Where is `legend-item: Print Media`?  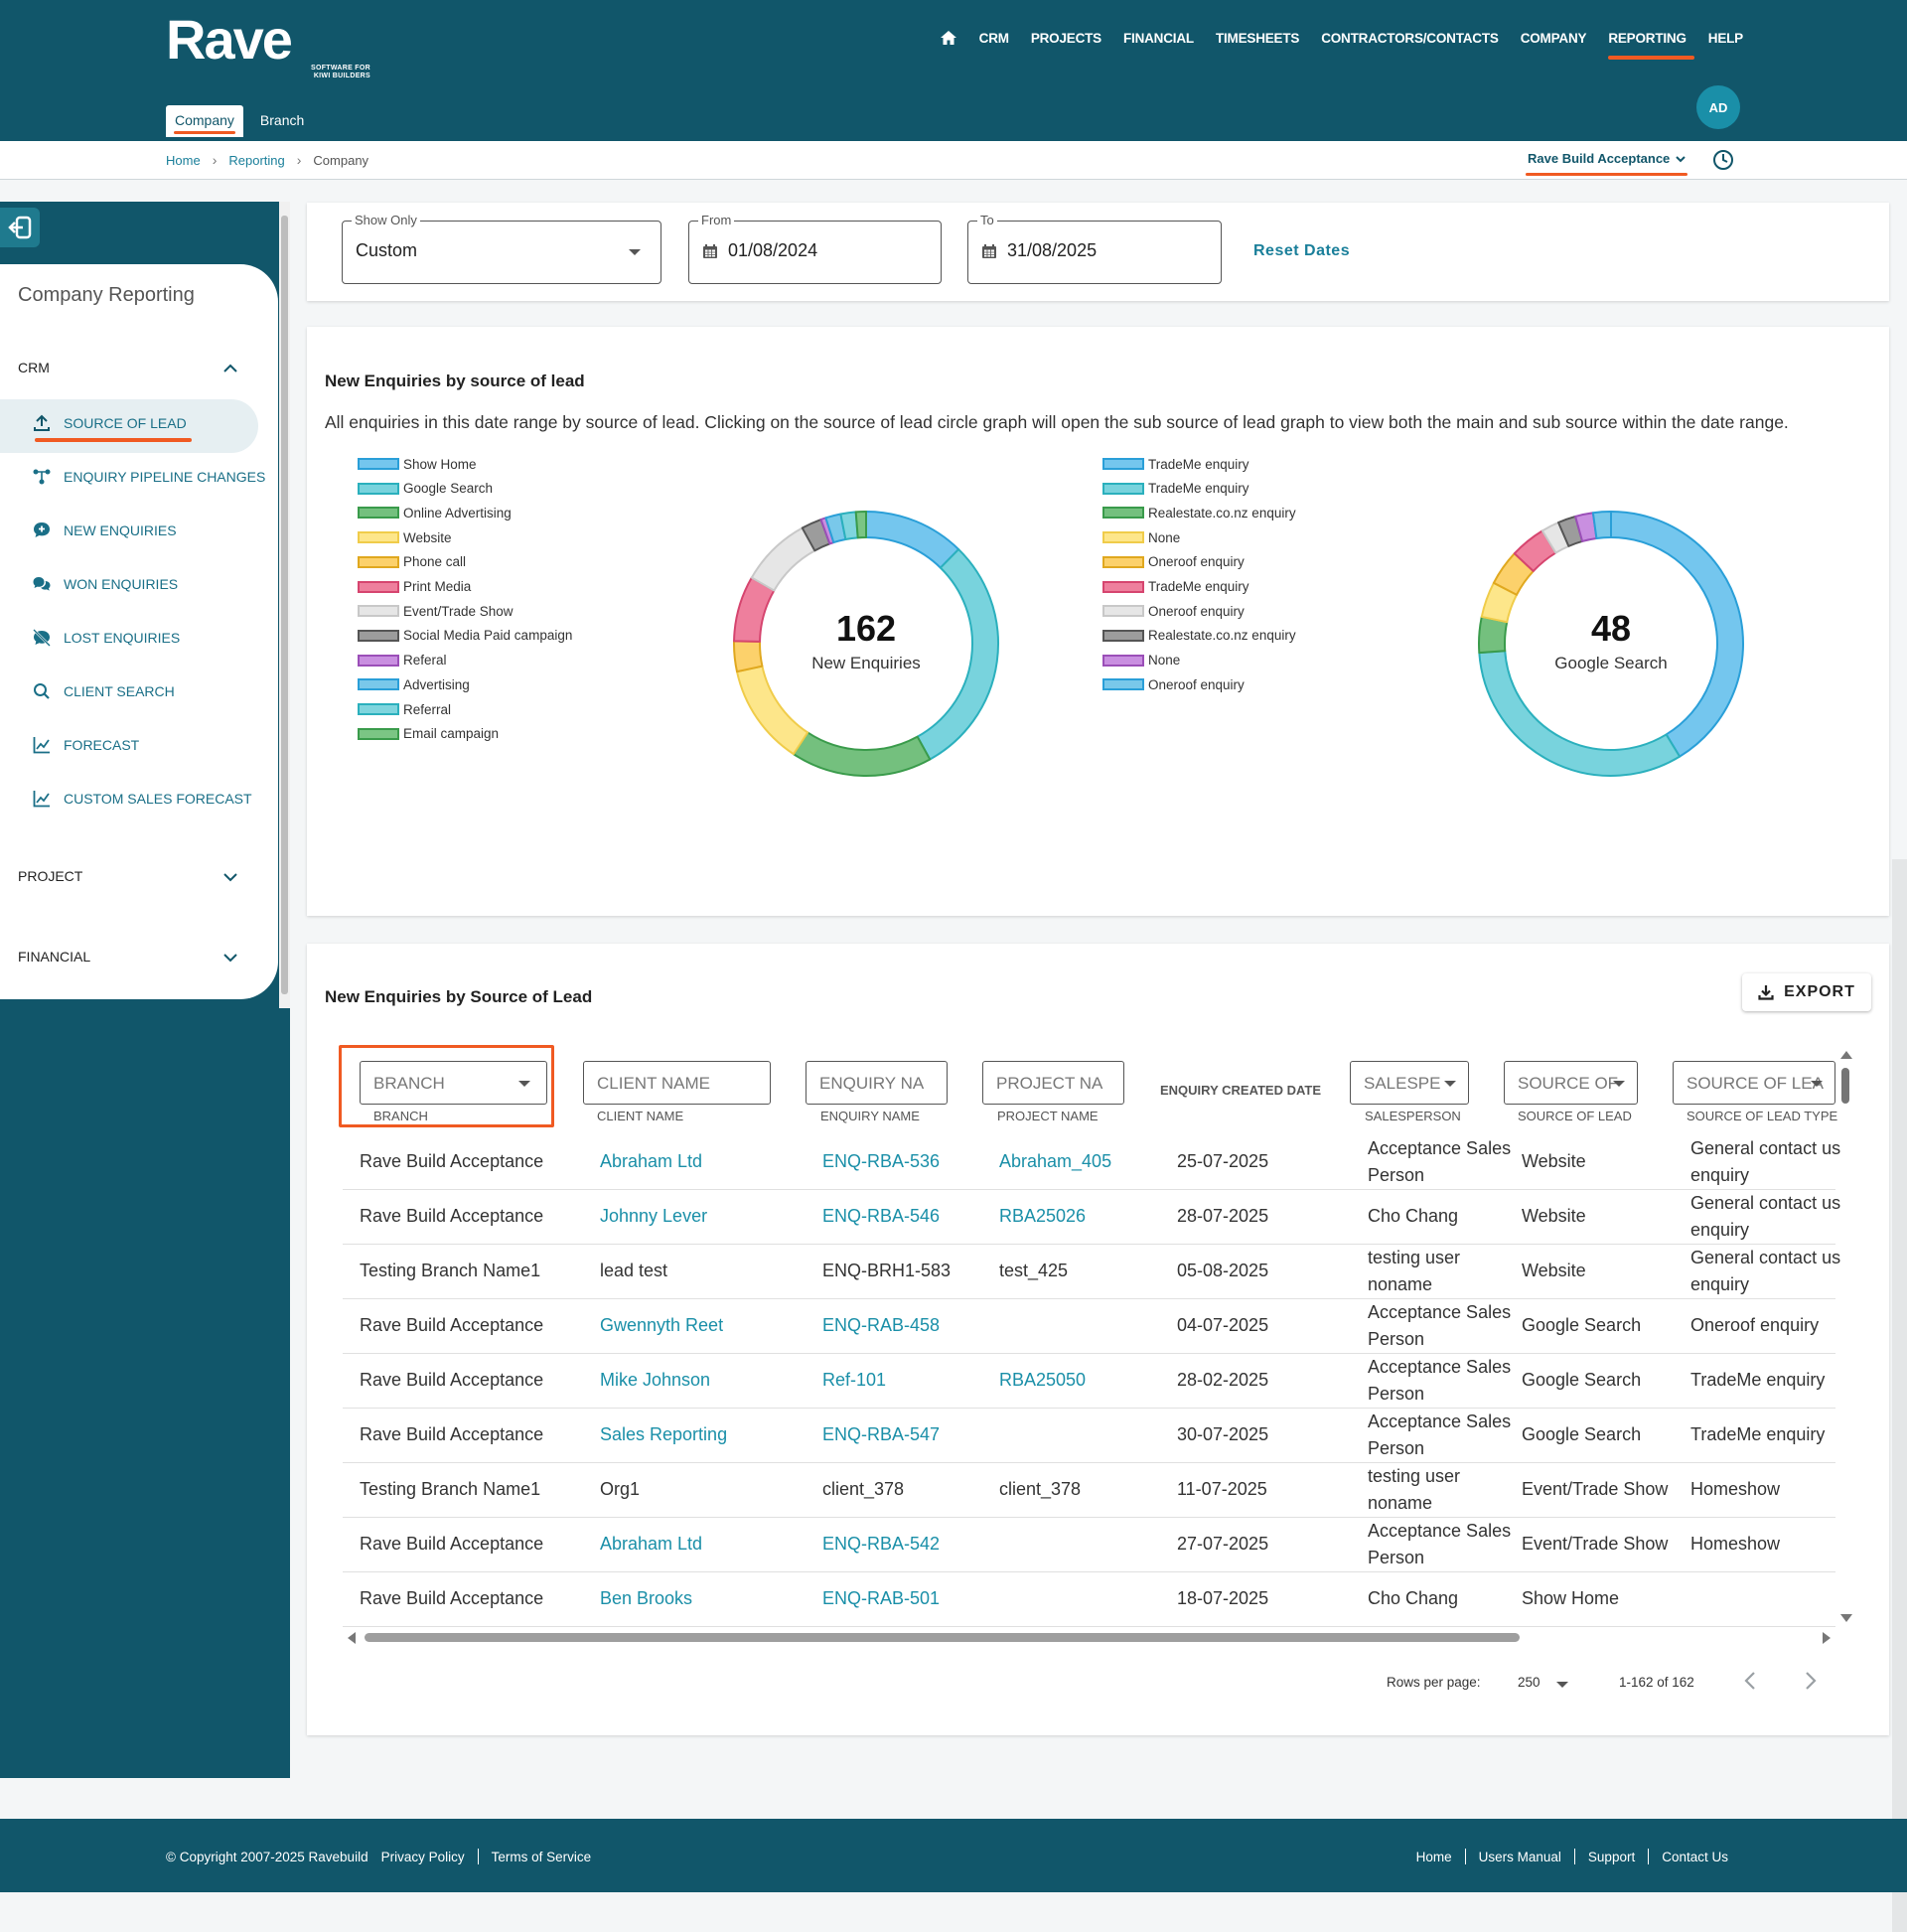
legend-item: Print Media is located at coordinates (414, 587).